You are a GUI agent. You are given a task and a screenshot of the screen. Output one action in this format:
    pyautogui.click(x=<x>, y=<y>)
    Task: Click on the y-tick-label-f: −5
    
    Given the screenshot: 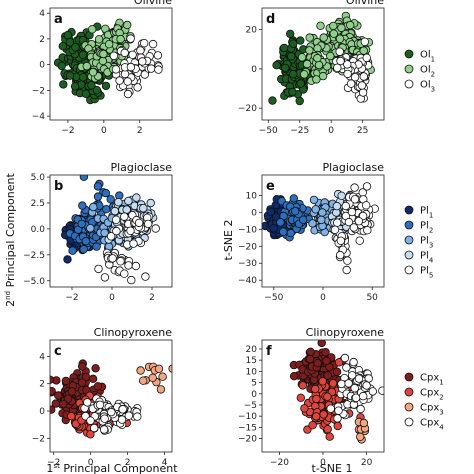 What is the action you would take?
    pyautogui.click(x=250, y=406)
    